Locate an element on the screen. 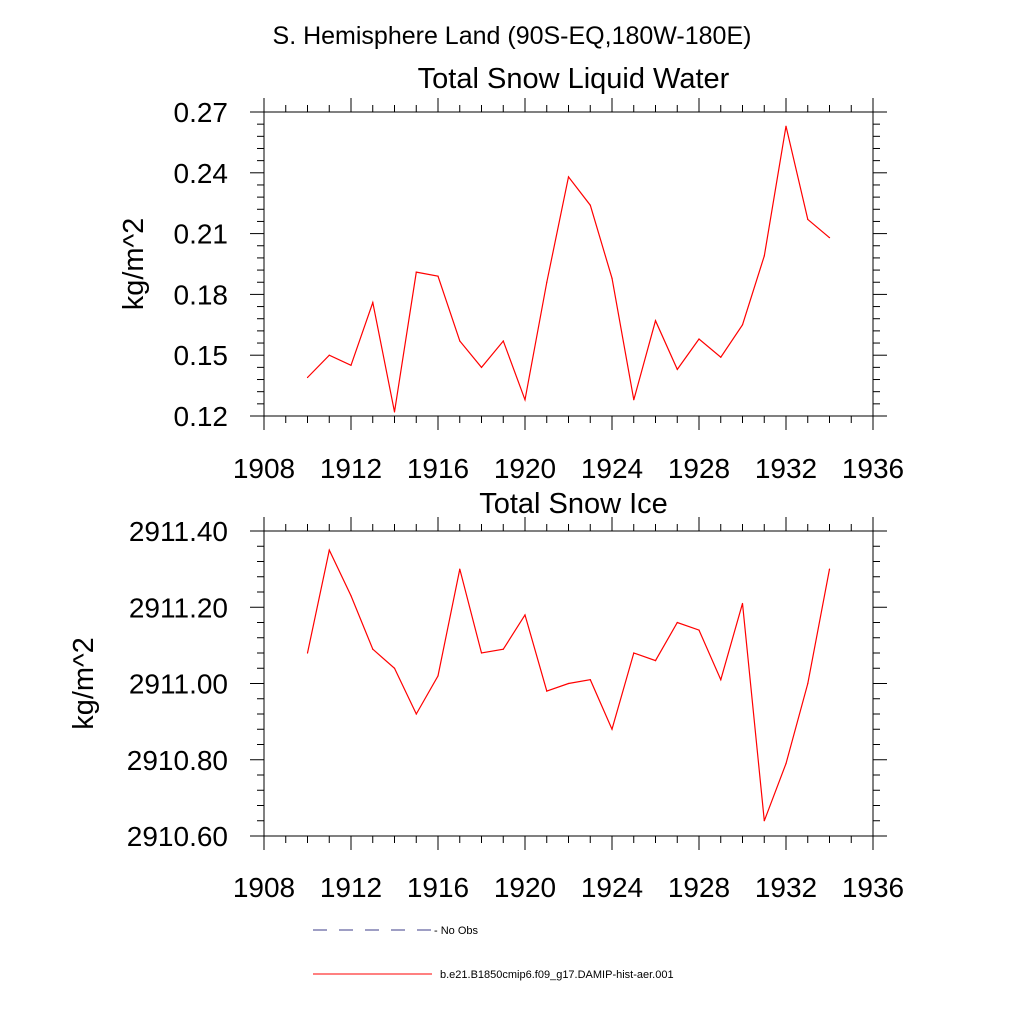 This screenshot has width=1024, height=1024. y-tick-label: 2910.80 is located at coordinates (177, 760).